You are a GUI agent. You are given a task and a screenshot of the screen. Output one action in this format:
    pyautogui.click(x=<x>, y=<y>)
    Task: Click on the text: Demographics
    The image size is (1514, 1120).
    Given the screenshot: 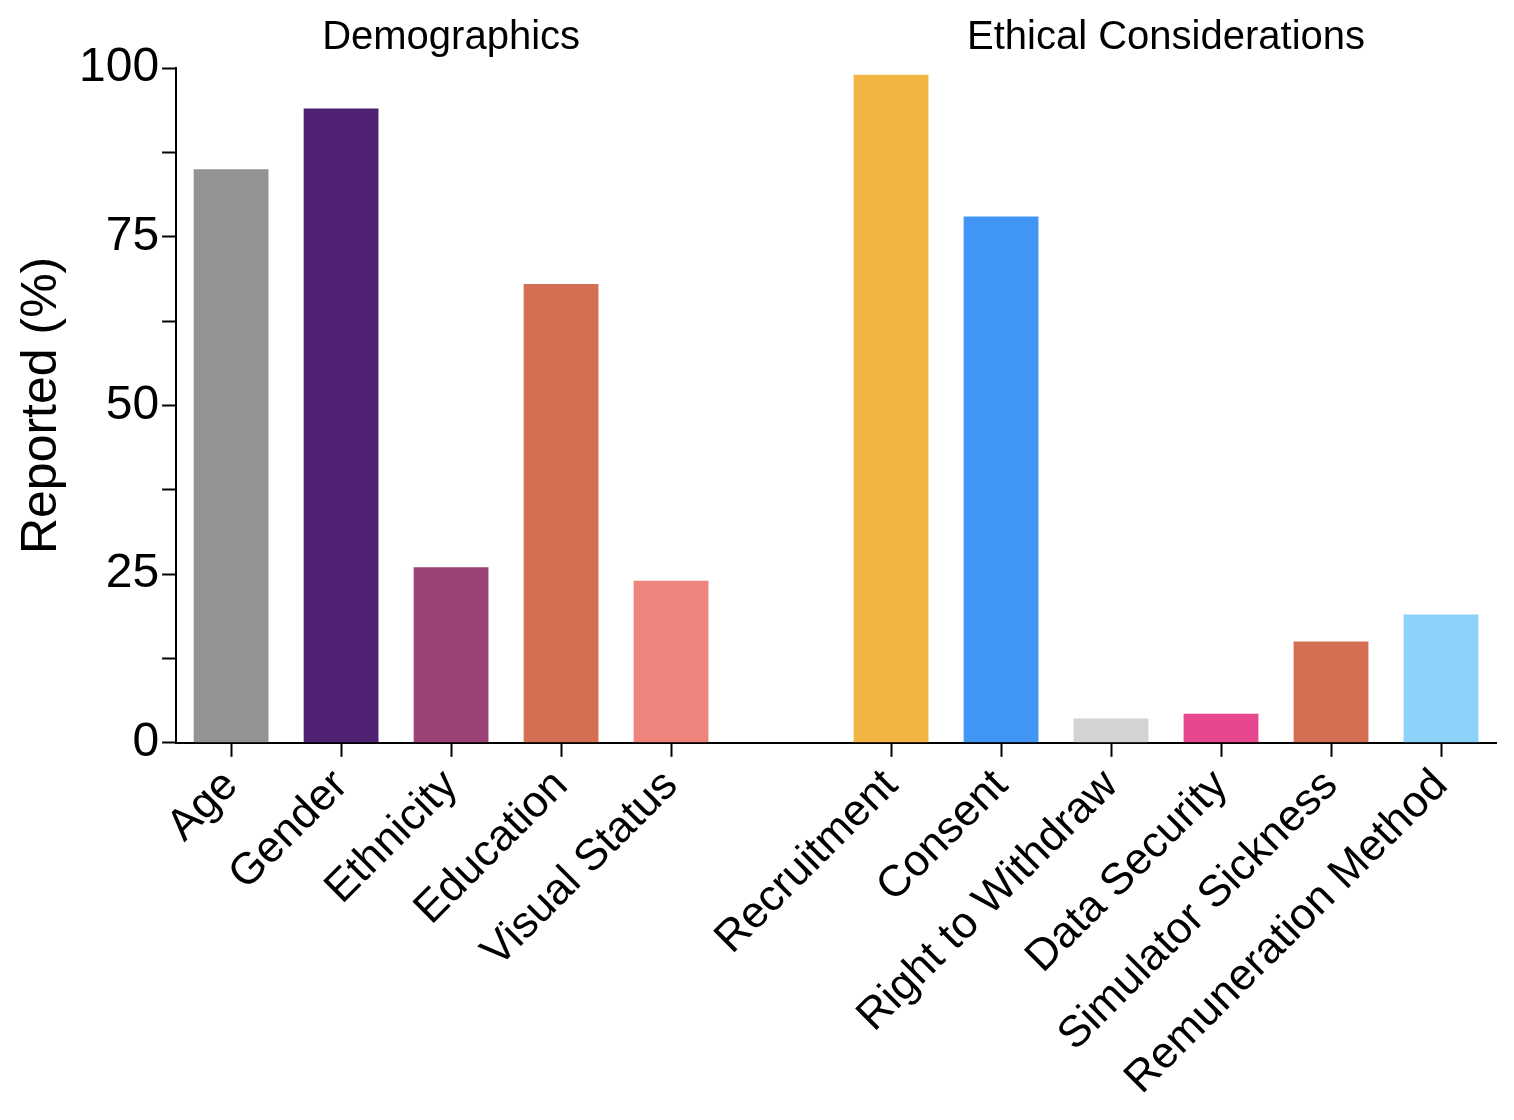 What is the action you would take?
    pyautogui.click(x=451, y=35)
    